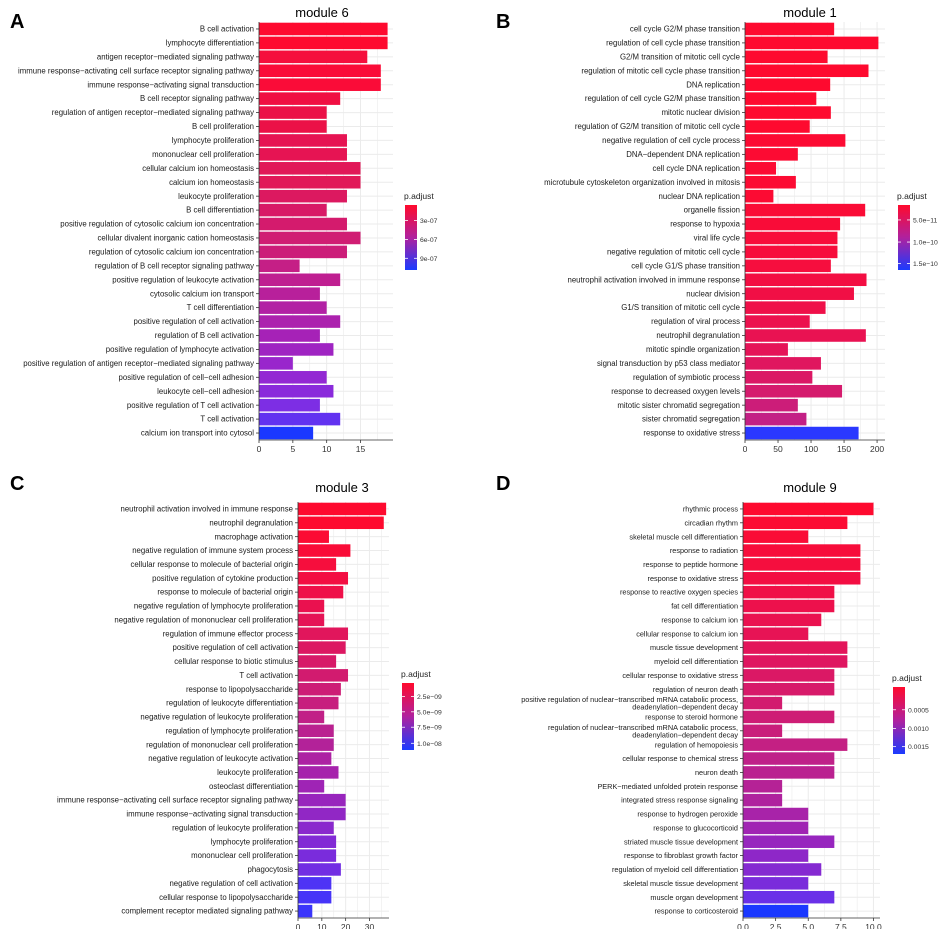 The height and width of the screenshot is (929, 941). What do you see at coordinates (429, 240) in the screenshot?
I see `panel-a-legend-label: 6e-07` at bounding box center [429, 240].